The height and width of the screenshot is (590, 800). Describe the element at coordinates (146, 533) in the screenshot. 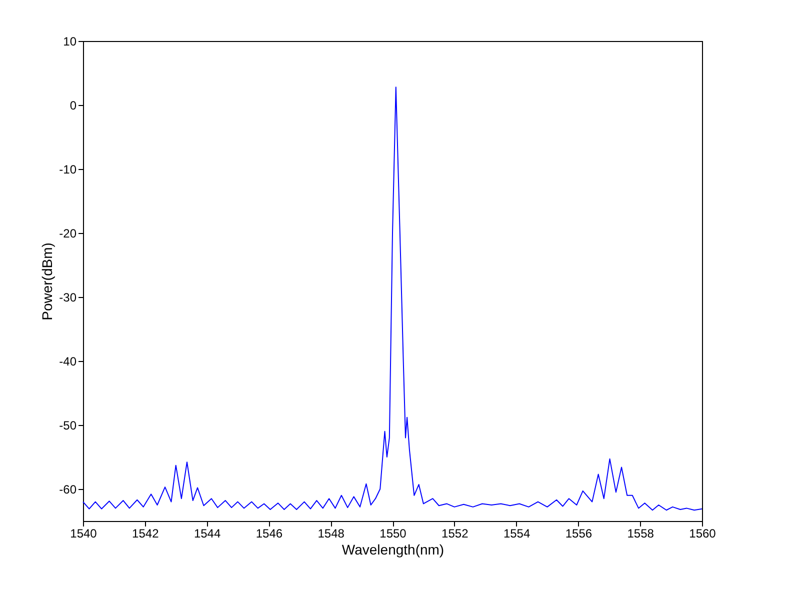

I see `x-tick-label: 1542` at that location.